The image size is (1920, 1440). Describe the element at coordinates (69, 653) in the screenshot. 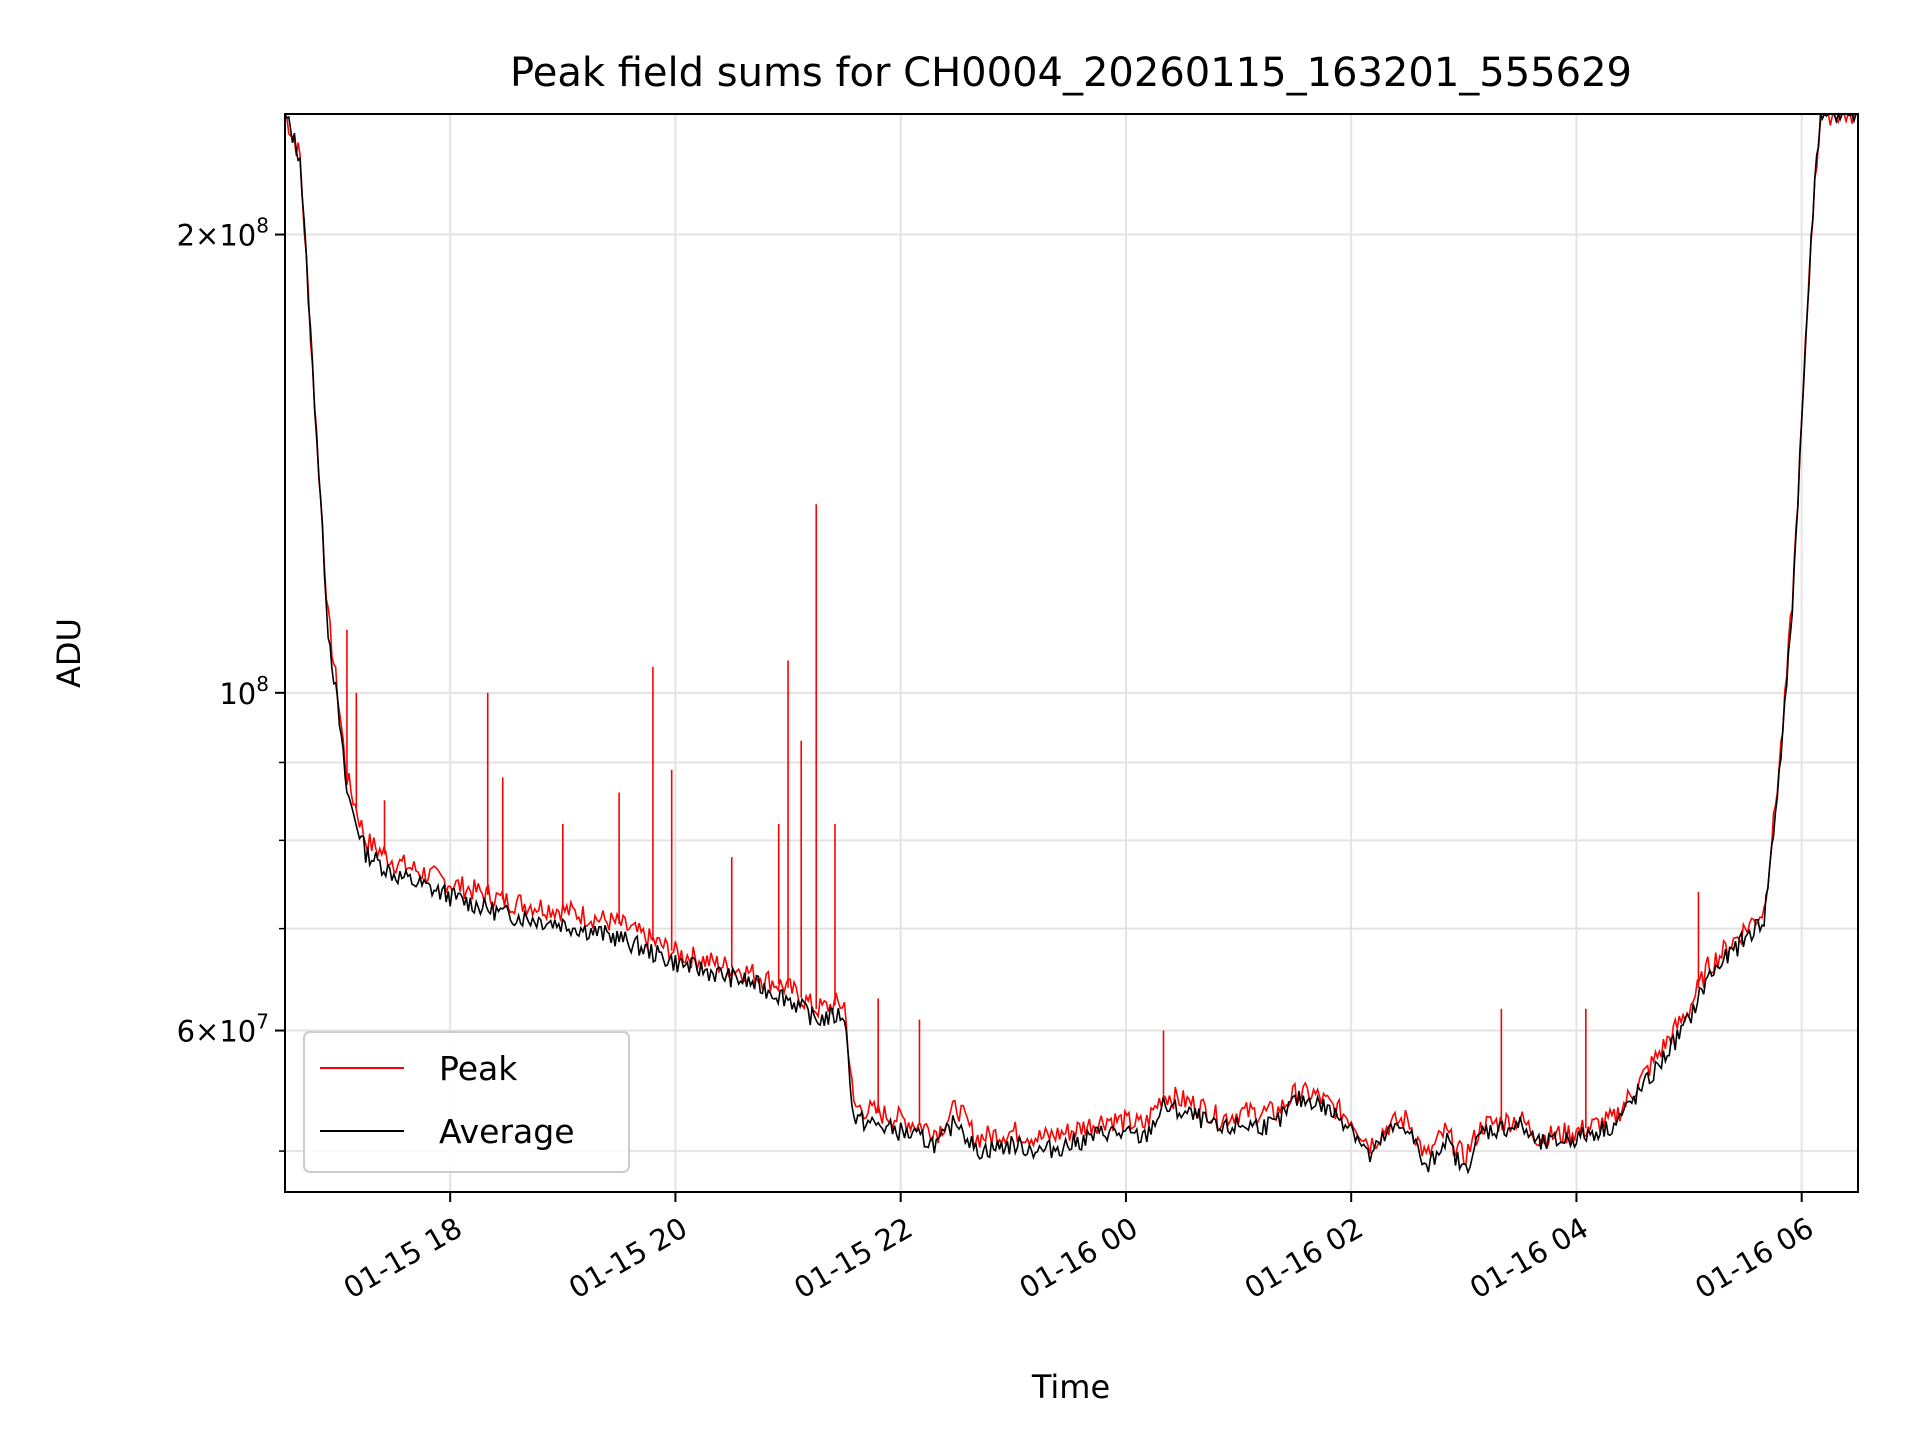

I see `y-axis-label: ADU` at that location.